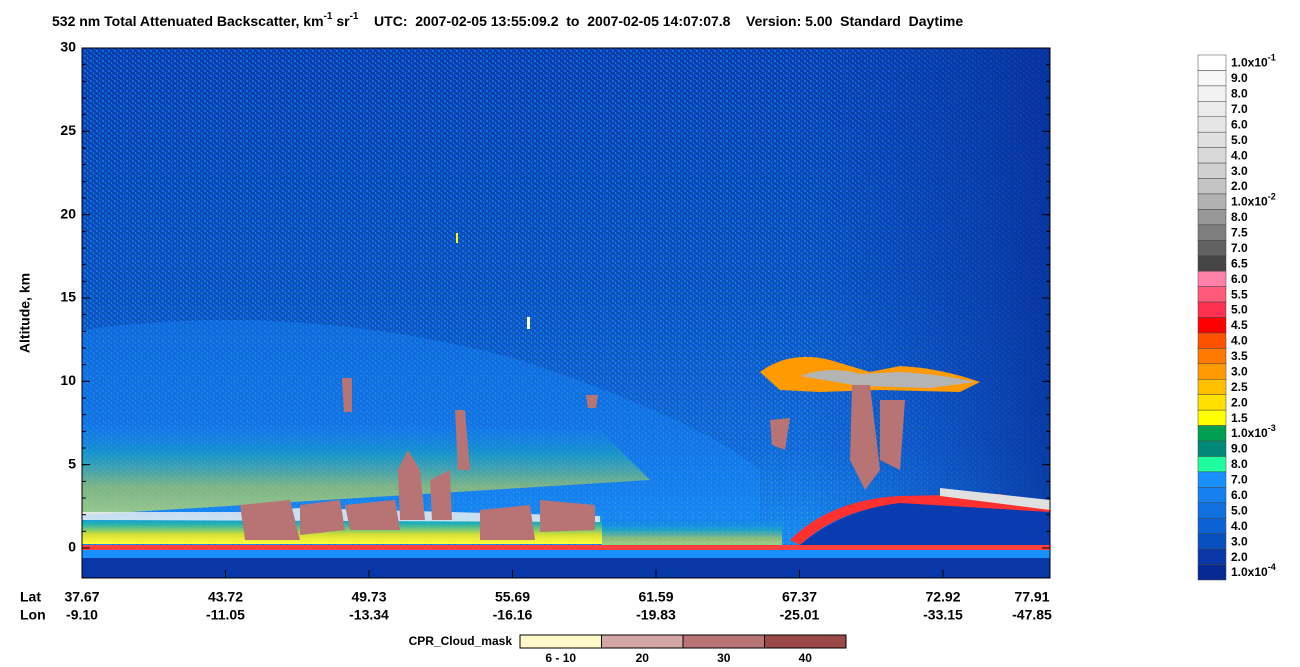 The height and width of the screenshot is (667, 1300). Describe the element at coordinates (341, 21) in the screenshot. I see `title-part: sr` at that location.